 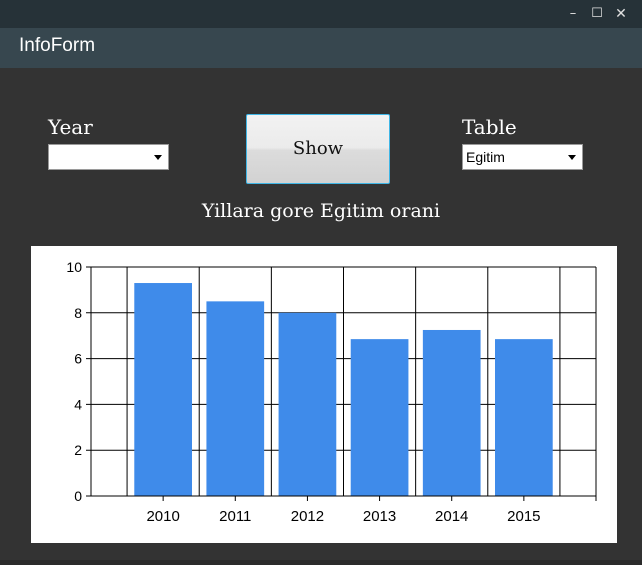 What do you see at coordinates (379, 417) in the screenshot?
I see `bar-2013` at bounding box center [379, 417].